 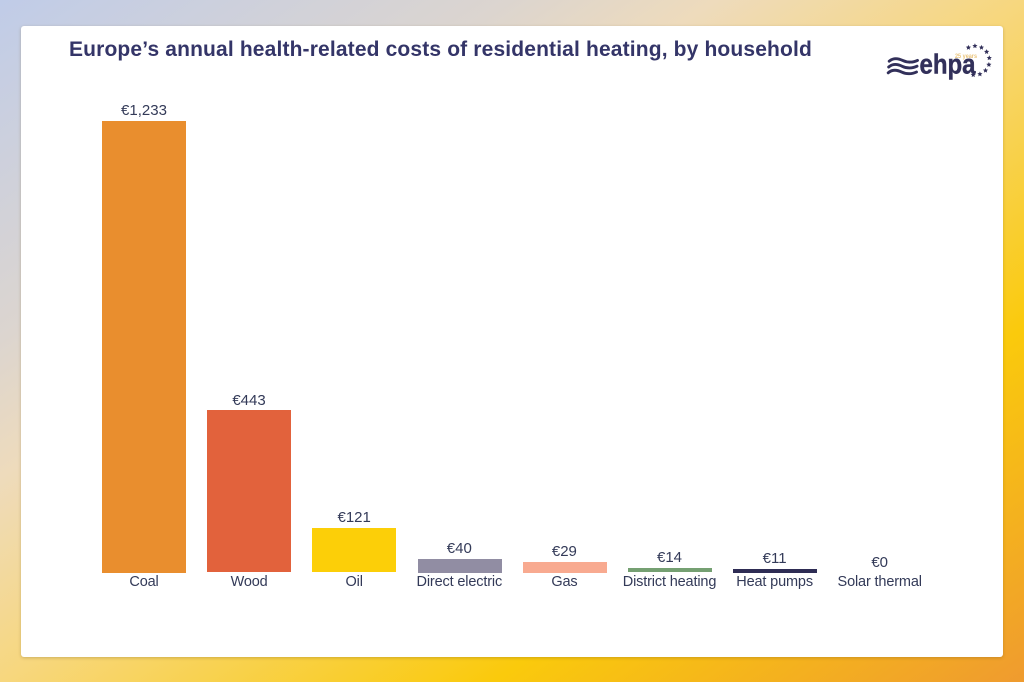 I want to click on svg-text: ehpa, so click(x=948, y=64).